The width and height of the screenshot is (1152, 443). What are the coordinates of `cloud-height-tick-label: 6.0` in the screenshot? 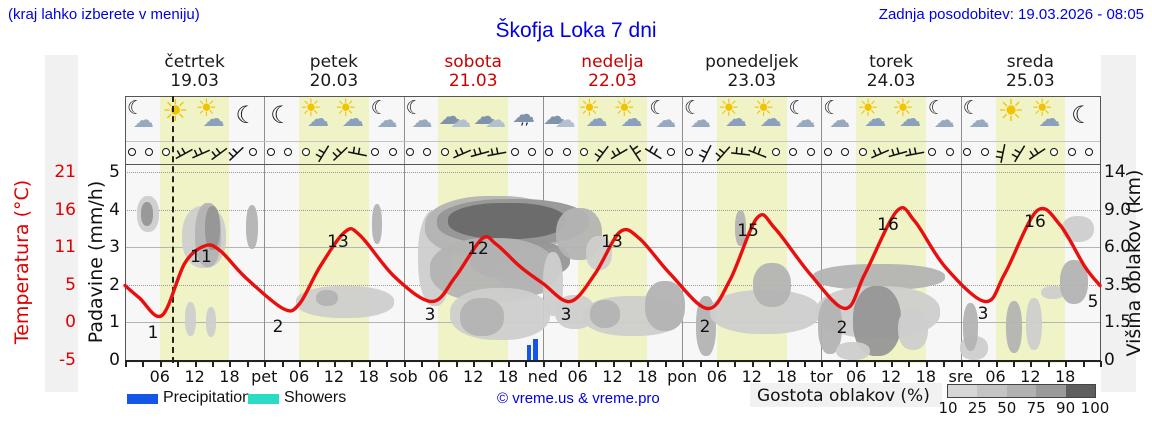 It's located at (1118, 247).